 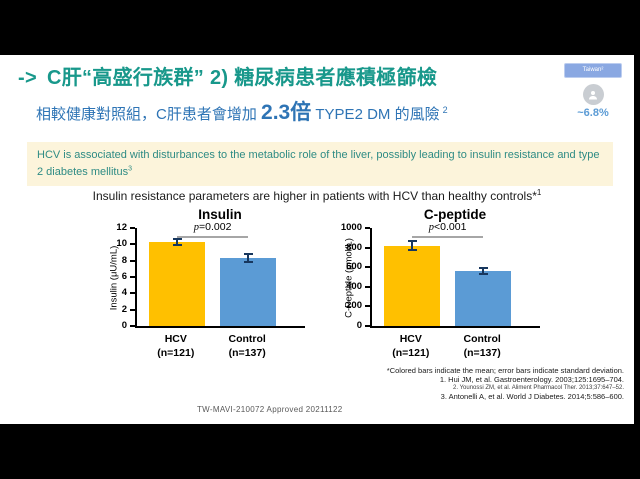 What do you see at coordinates (593, 70) in the screenshot?
I see `badge-pill-label: Taiwan²` at bounding box center [593, 70].